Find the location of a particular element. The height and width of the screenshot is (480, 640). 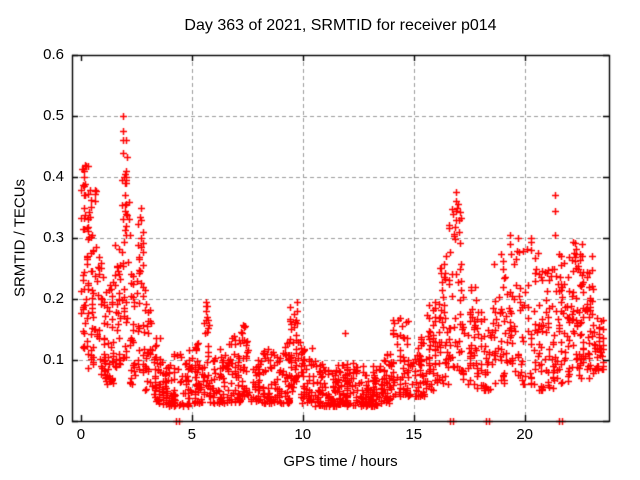

y-tick-label: 0.6 is located at coordinates (53, 54).